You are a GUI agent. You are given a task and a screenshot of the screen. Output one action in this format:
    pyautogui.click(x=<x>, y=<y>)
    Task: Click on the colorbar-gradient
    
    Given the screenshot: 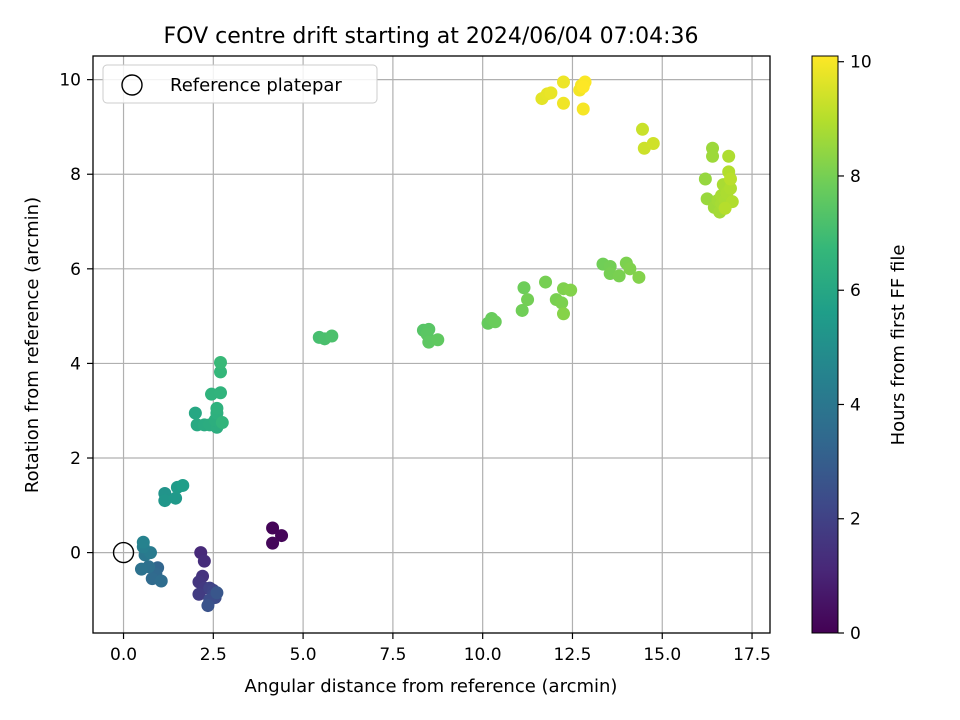 What is the action you would take?
    pyautogui.click(x=825, y=344)
    